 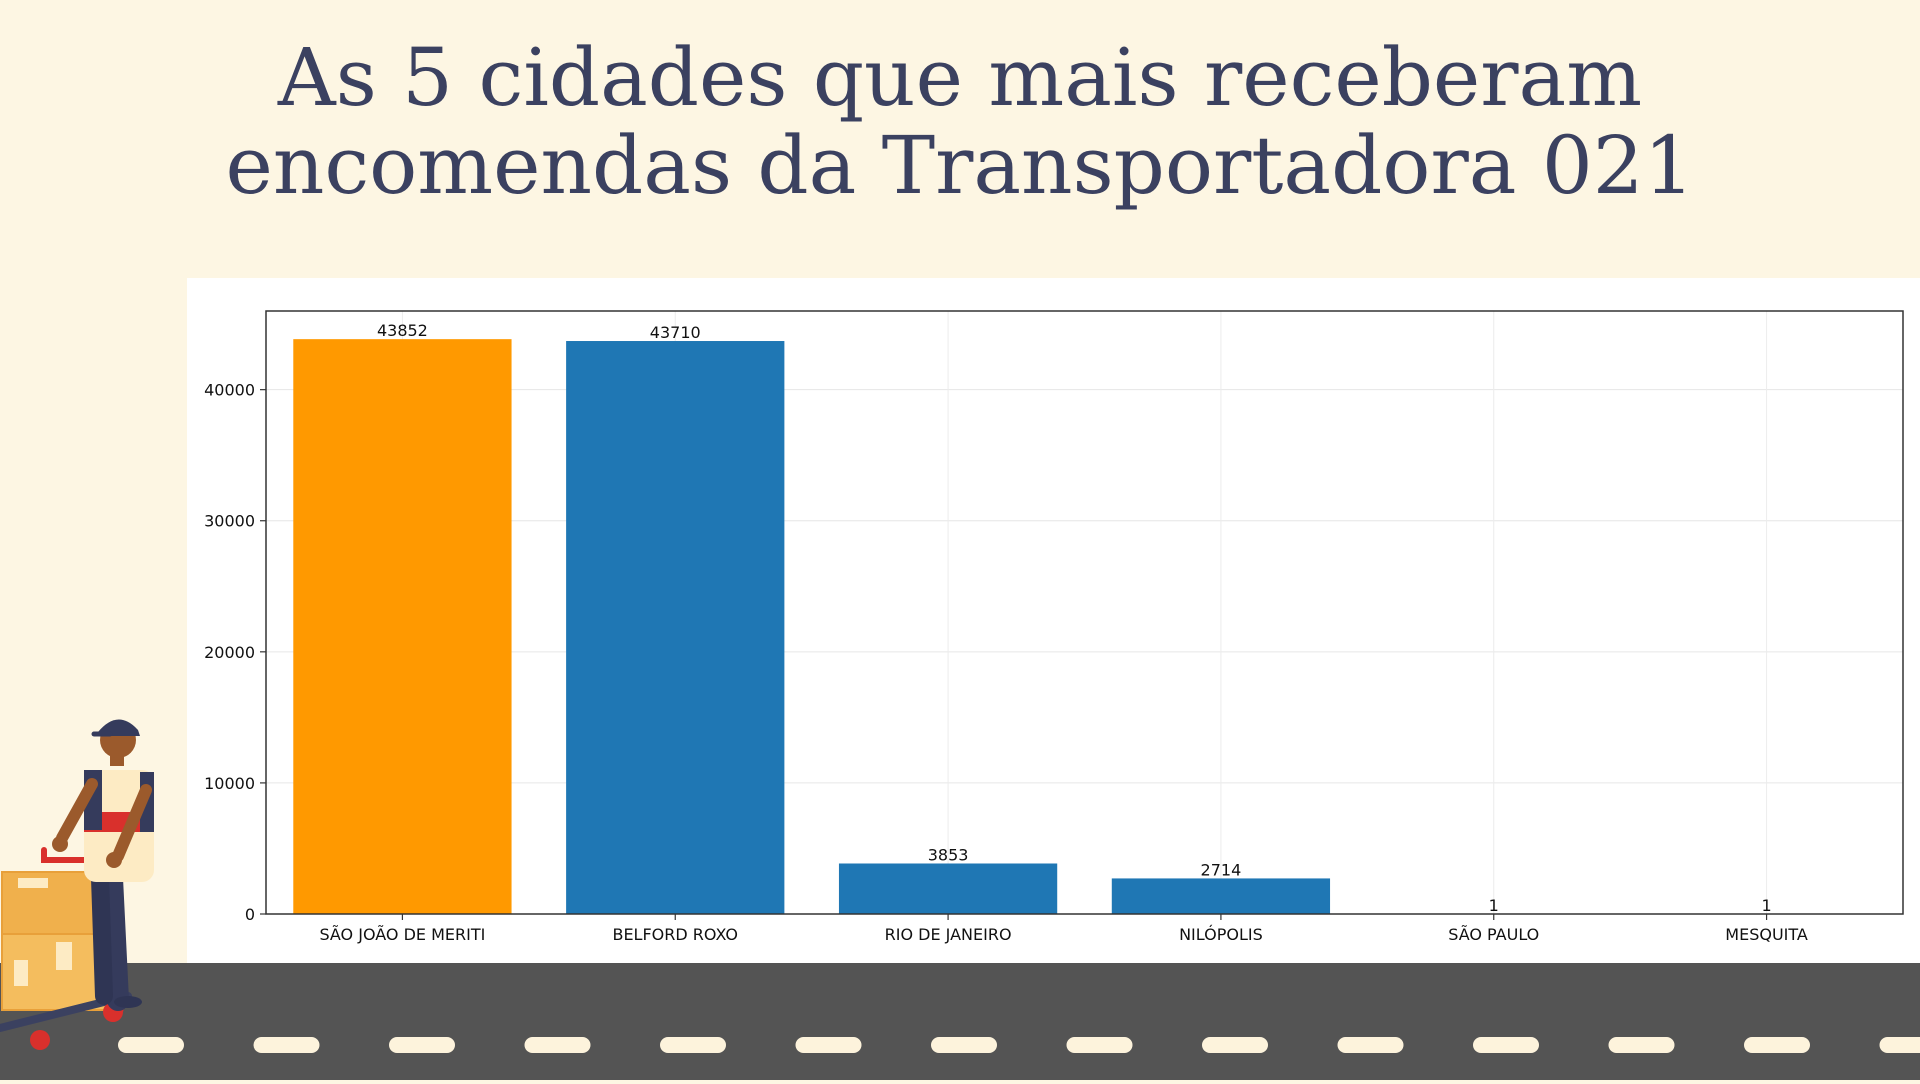 I want to click on title-line-1: As 5 cidades que mais receberam, so click(x=960, y=78).